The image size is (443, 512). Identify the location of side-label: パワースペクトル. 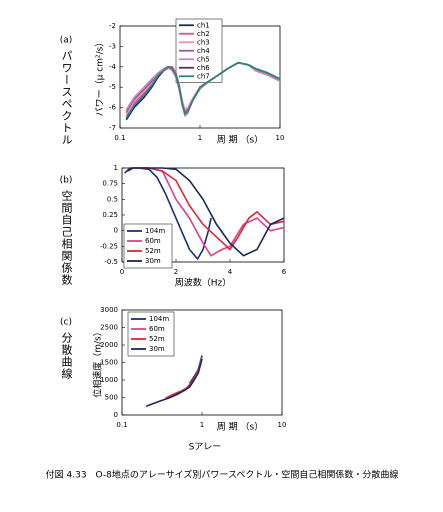
(66, 98).